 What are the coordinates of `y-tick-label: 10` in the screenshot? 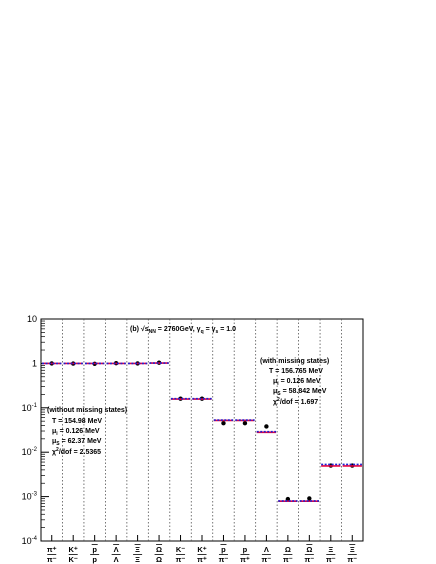 It's located at (32, 319).